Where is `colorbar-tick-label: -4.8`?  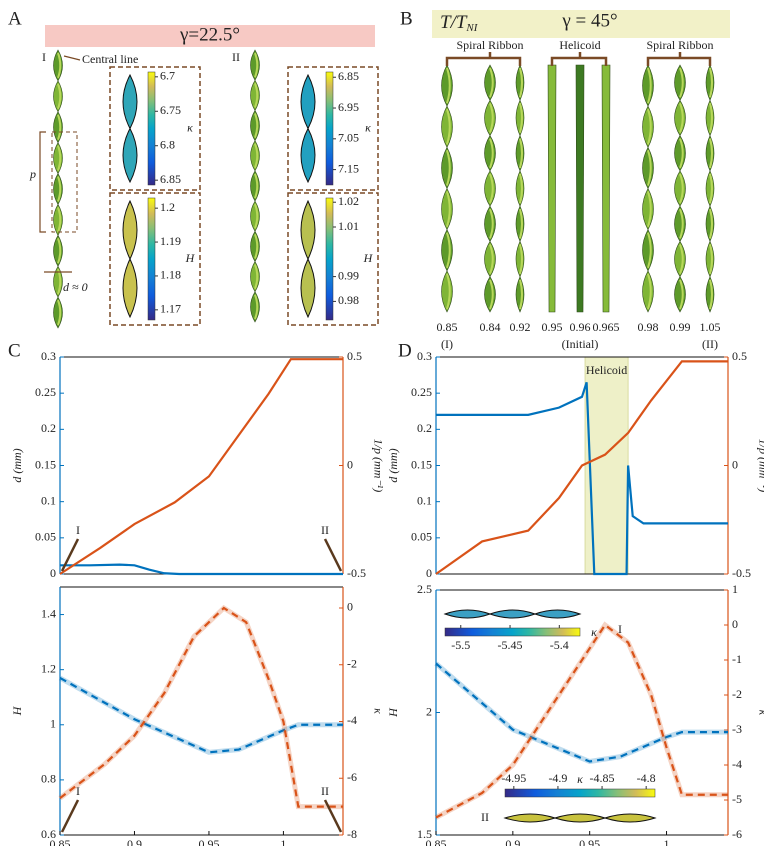
colorbar-tick-label: -4.8 is located at coordinates (646, 778).